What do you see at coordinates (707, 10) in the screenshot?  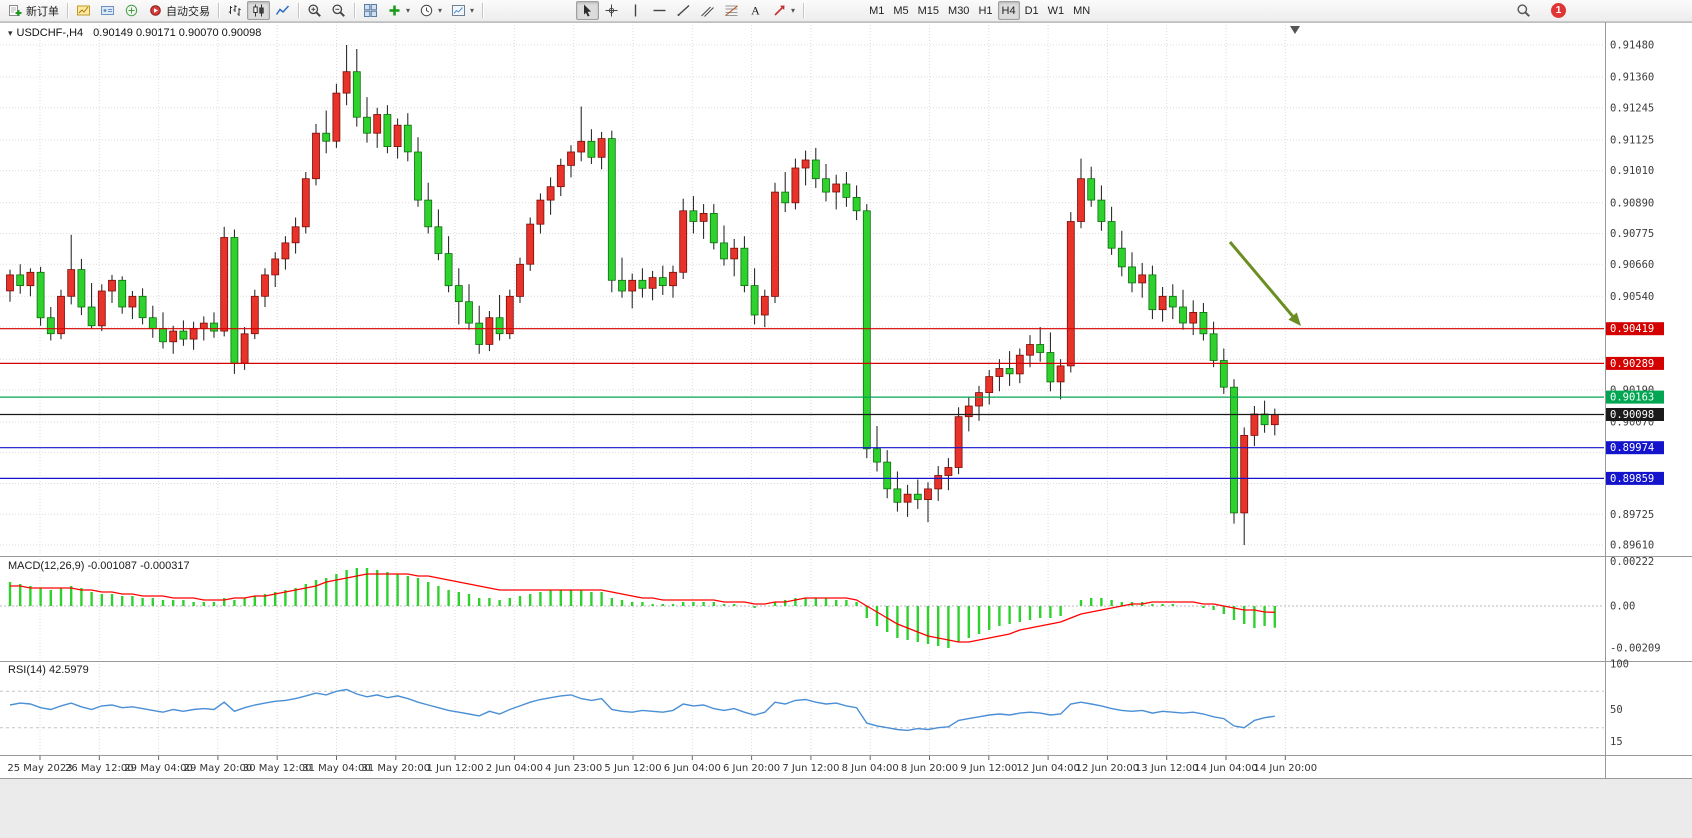 I see `channel-button` at bounding box center [707, 10].